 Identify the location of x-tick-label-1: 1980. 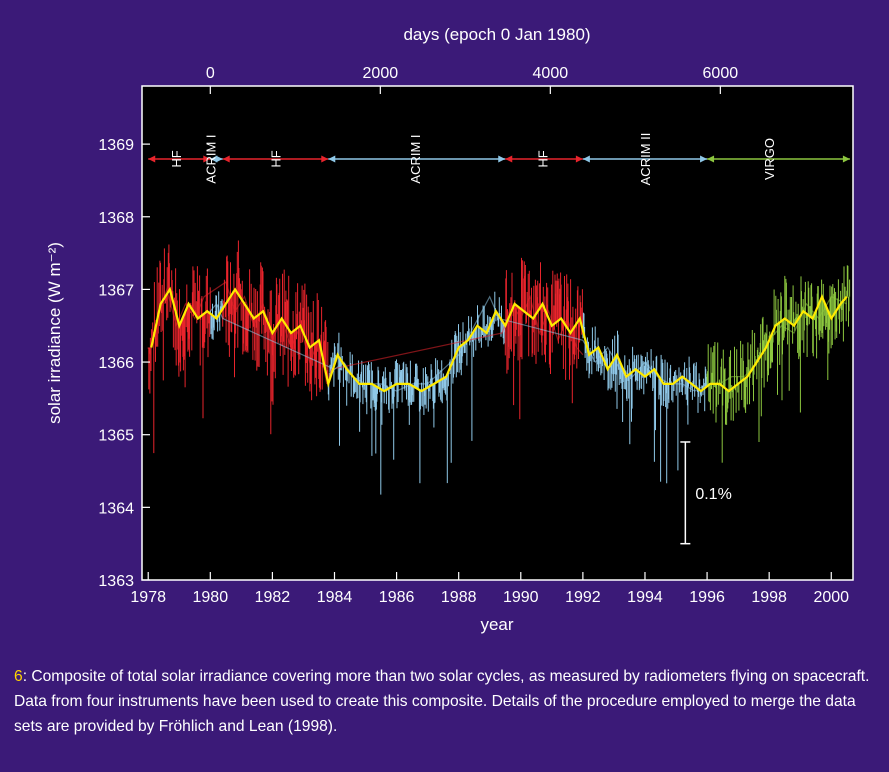
(211, 597).